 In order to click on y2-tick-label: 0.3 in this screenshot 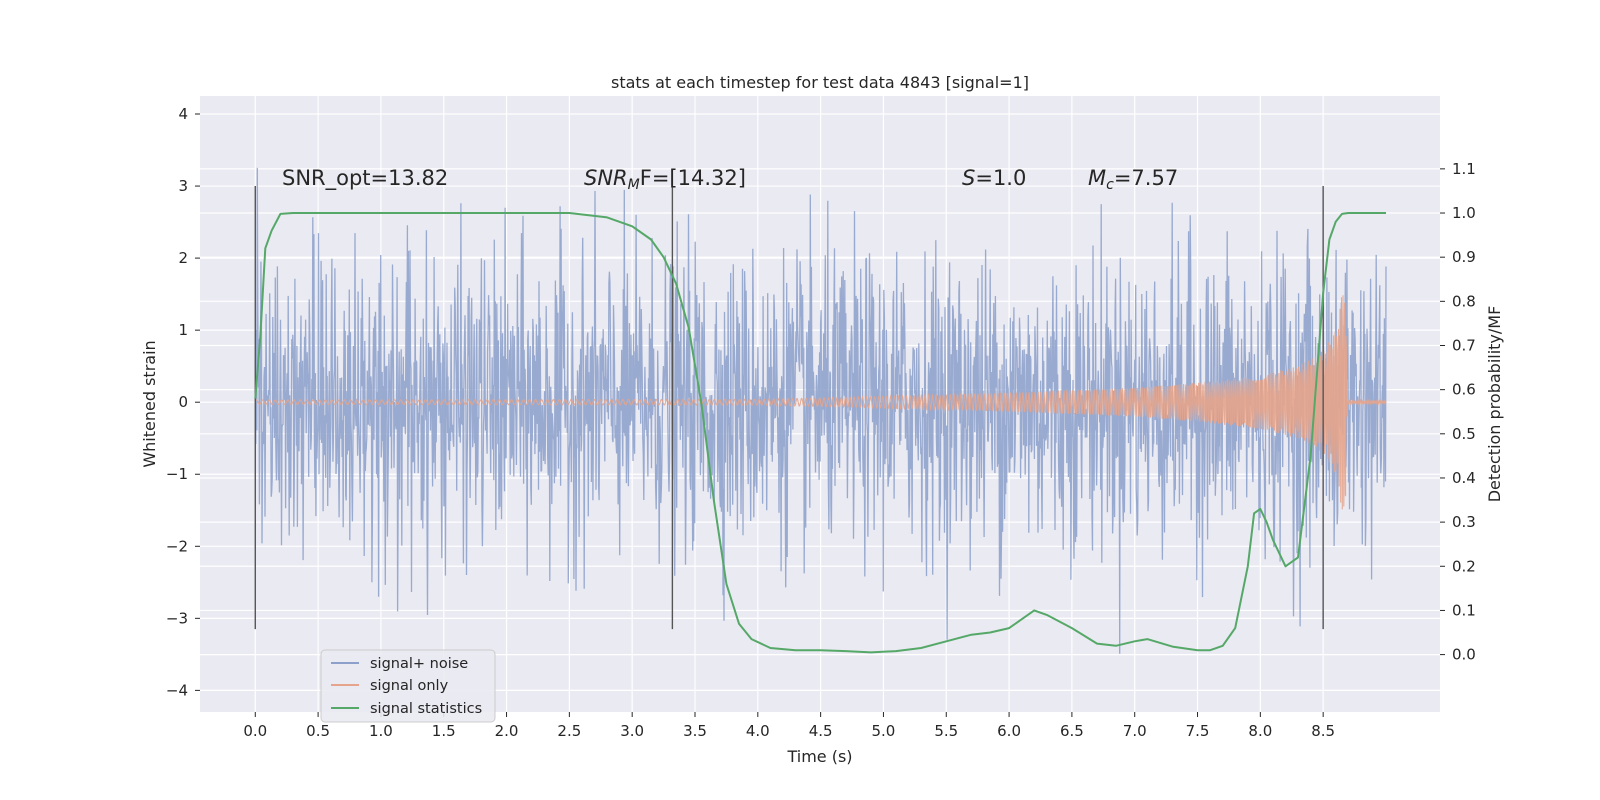, I will do `click(1464, 522)`.